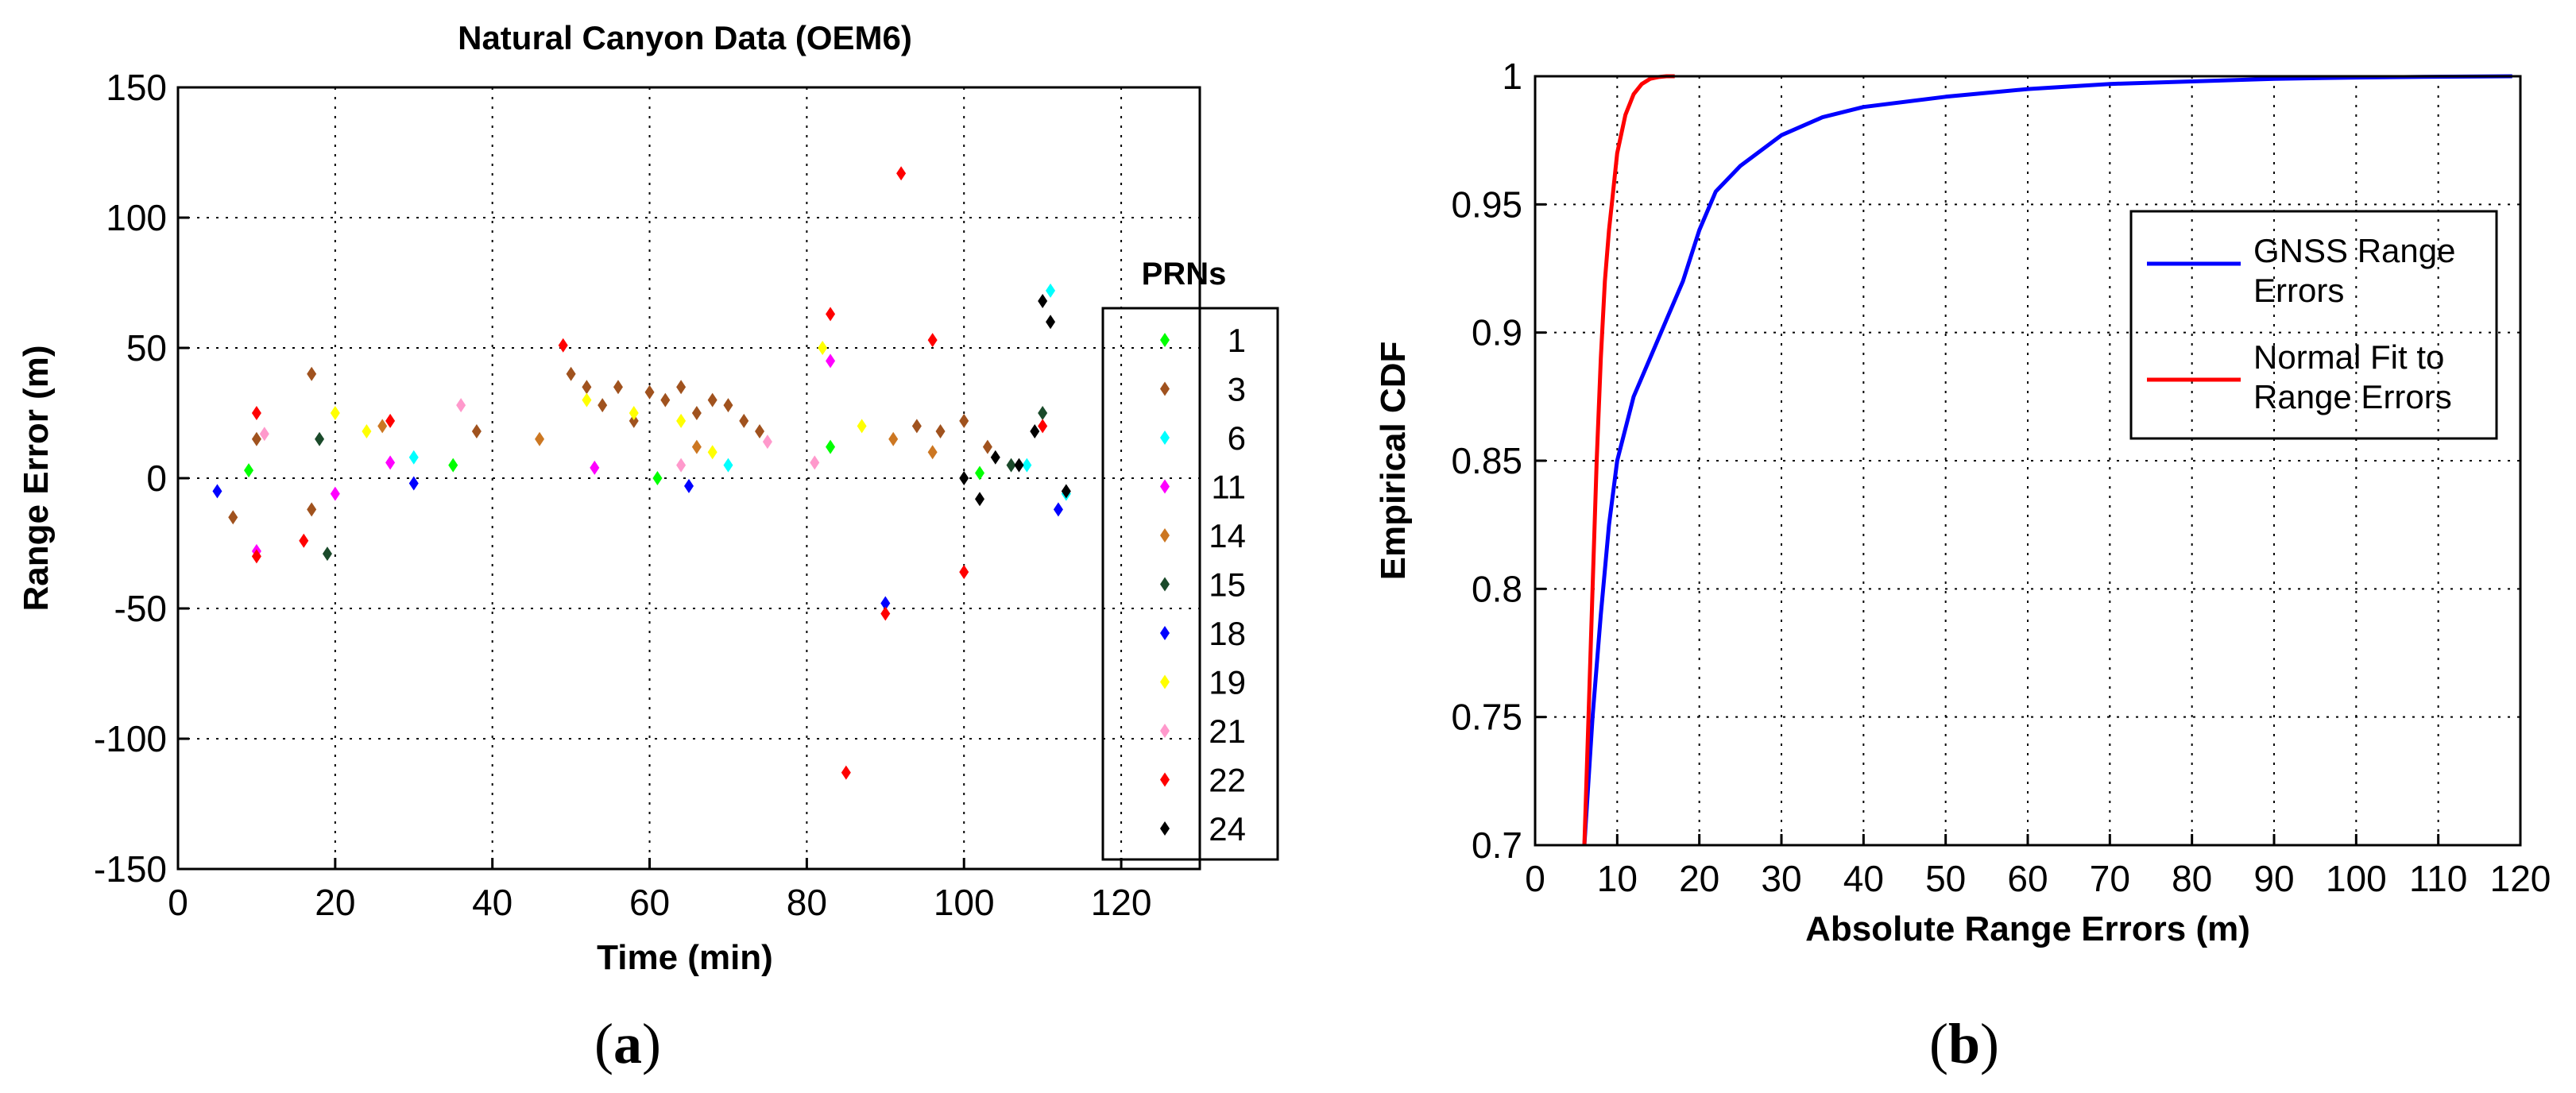  I want to click on chart-a-legend-label-prn-24: 24, so click(1227, 829).